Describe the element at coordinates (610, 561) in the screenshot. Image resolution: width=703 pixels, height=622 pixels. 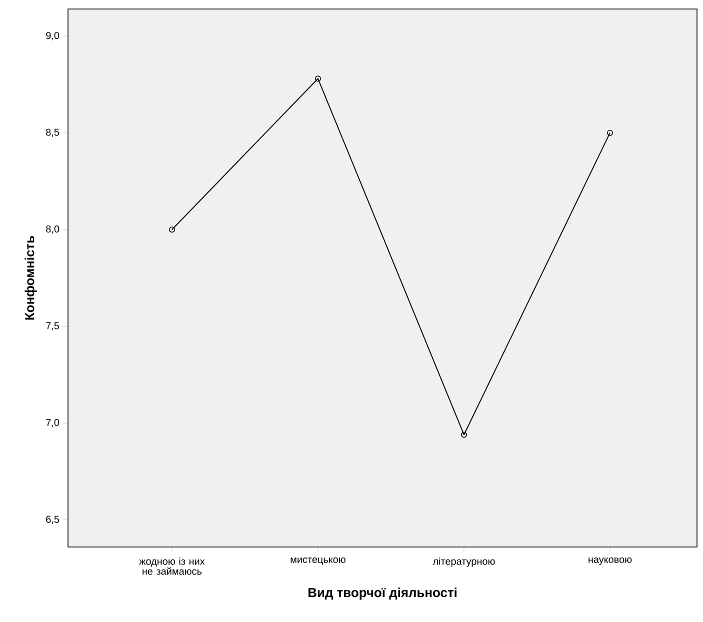
I see `x-tick-label: науковою` at that location.